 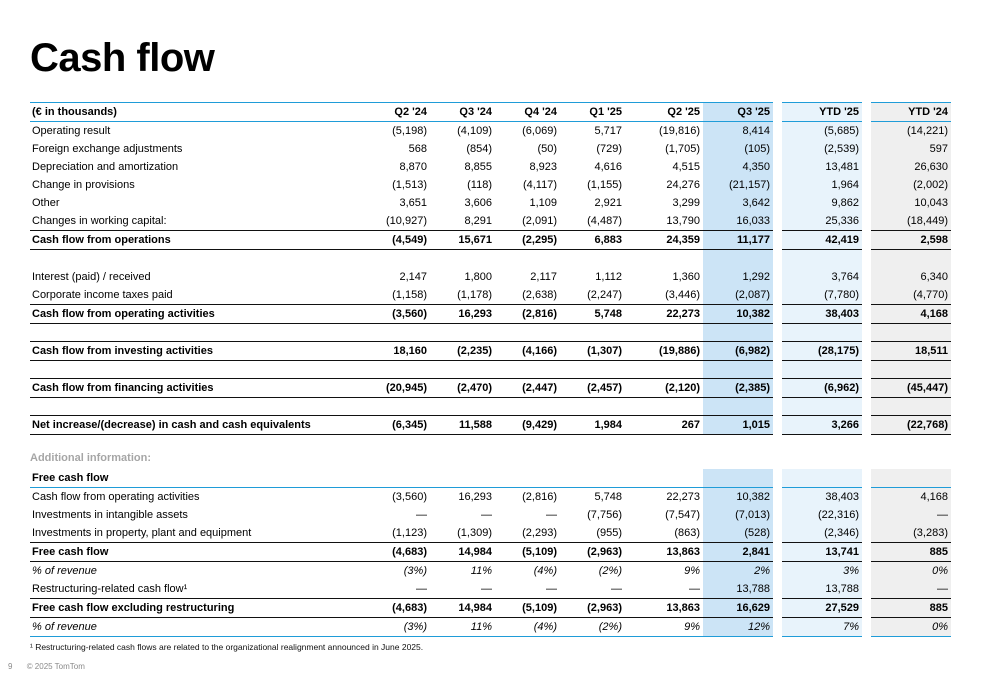 I want to click on cell-value: 7%, so click(x=822, y=627).